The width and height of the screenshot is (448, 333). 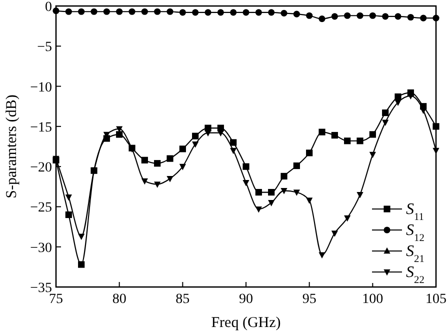 I want to click on y-tick-label: −20, so click(x=41, y=168).